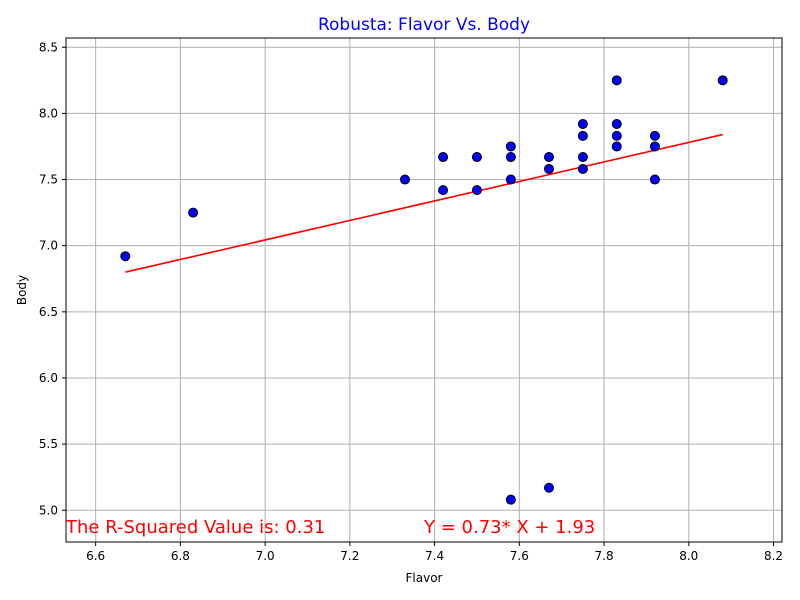 Image resolution: width=800 pixels, height=600 pixels. What do you see at coordinates (48, 113) in the screenshot?
I see `y-tick-label: 8.0` at bounding box center [48, 113].